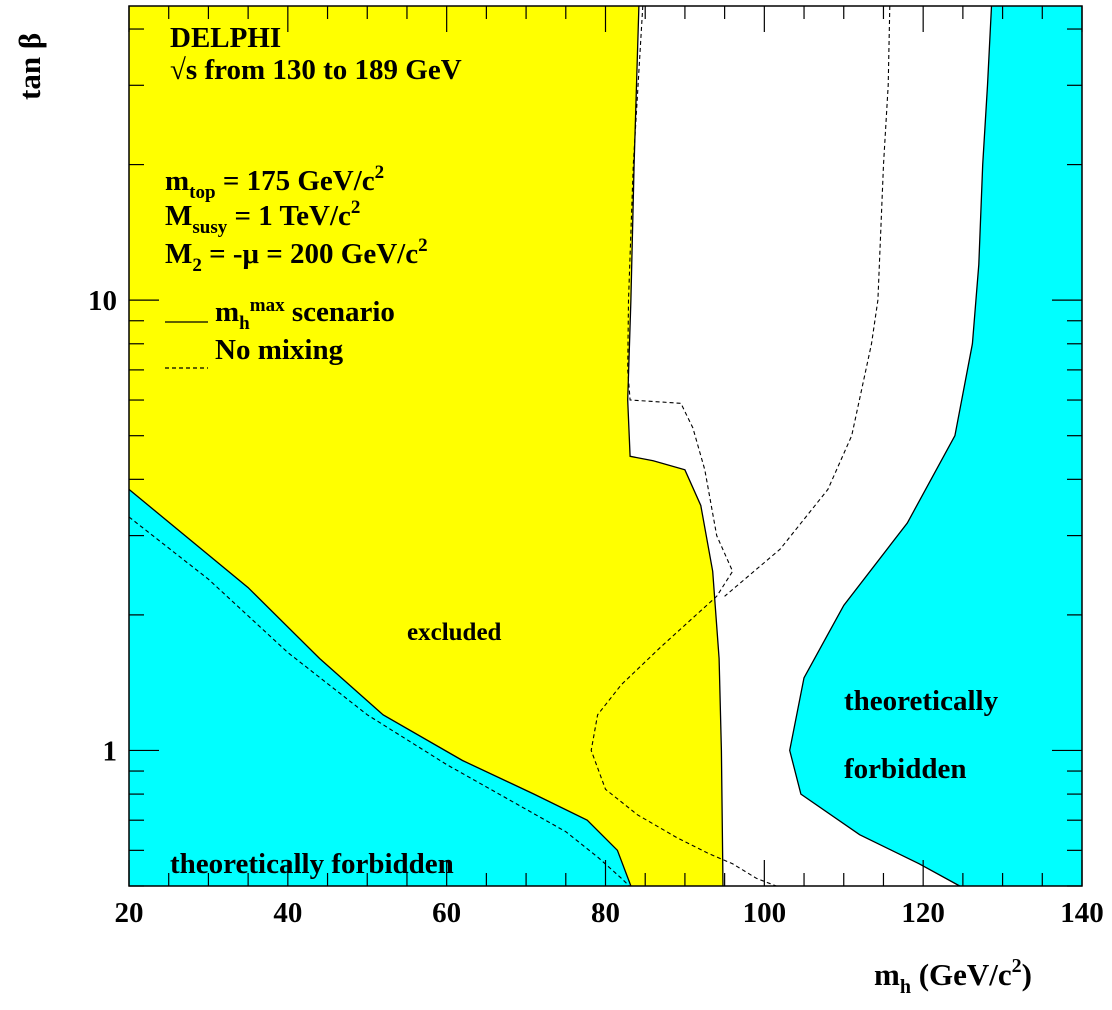 This screenshot has width=1112, height=1010. I want to click on y-tick-label: 10, so click(102, 301).